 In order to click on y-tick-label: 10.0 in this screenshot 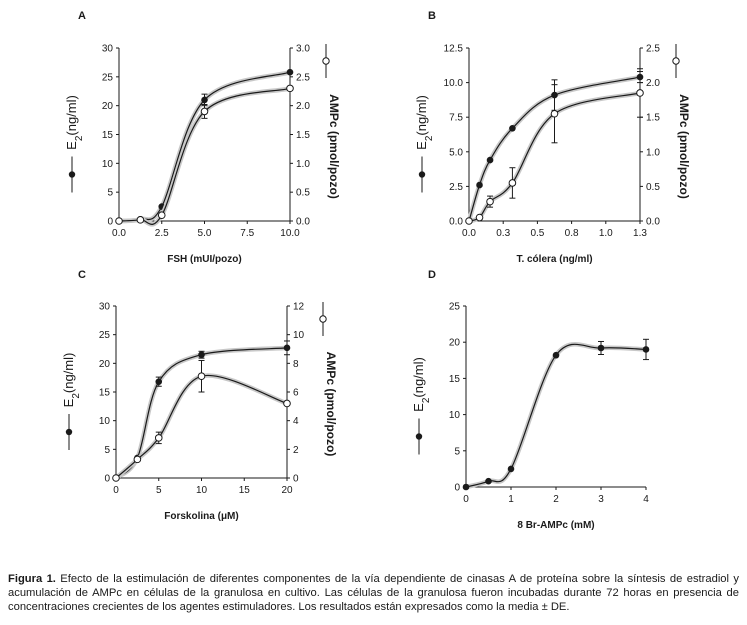, I will do `click(454, 83)`.